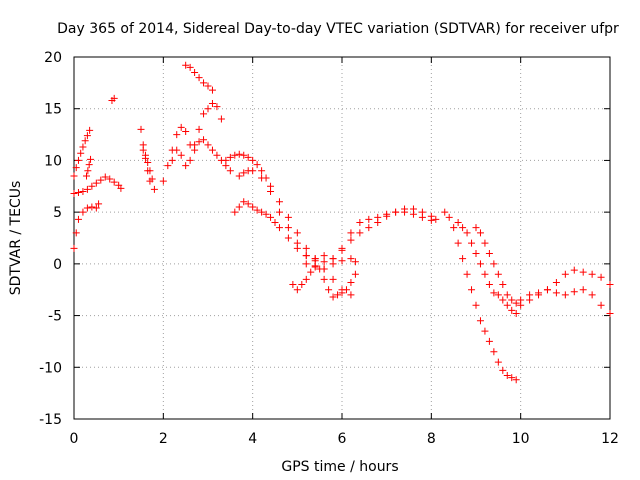  Describe the element at coordinates (57, 213) in the screenshot. I see `y-tick-label: 5` at that location.